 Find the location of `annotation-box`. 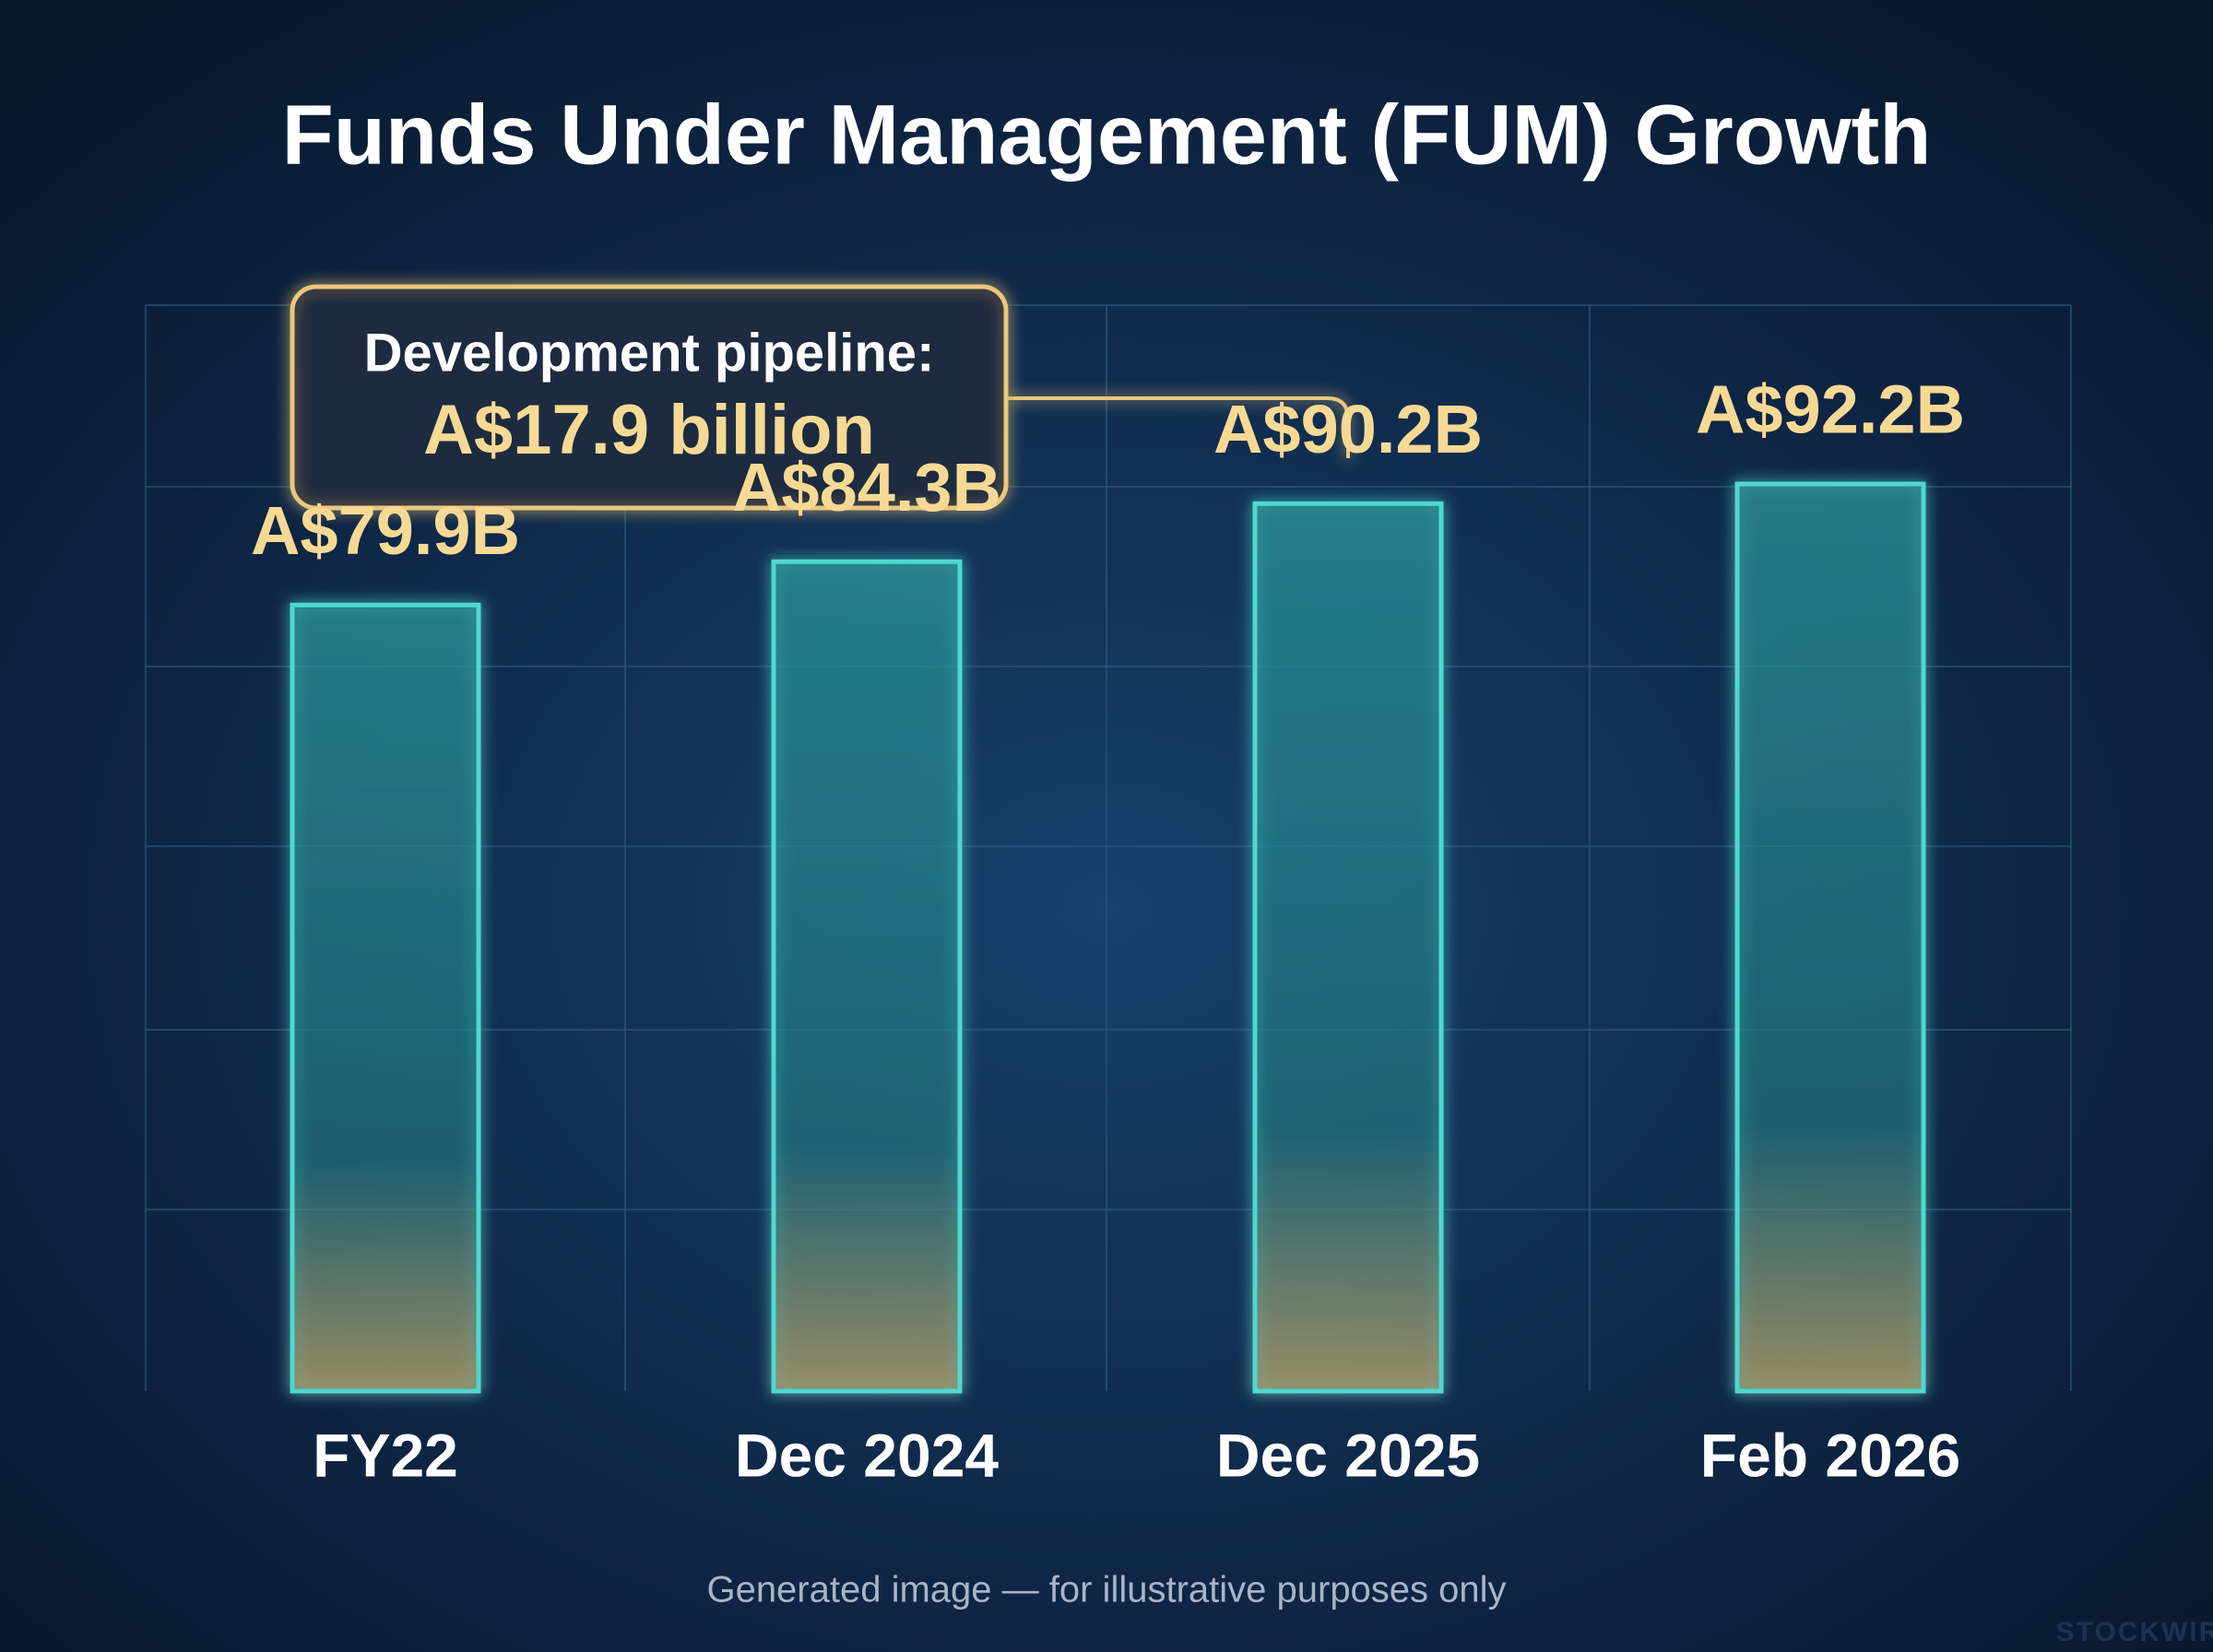

annotation-box is located at coordinates (649, 397).